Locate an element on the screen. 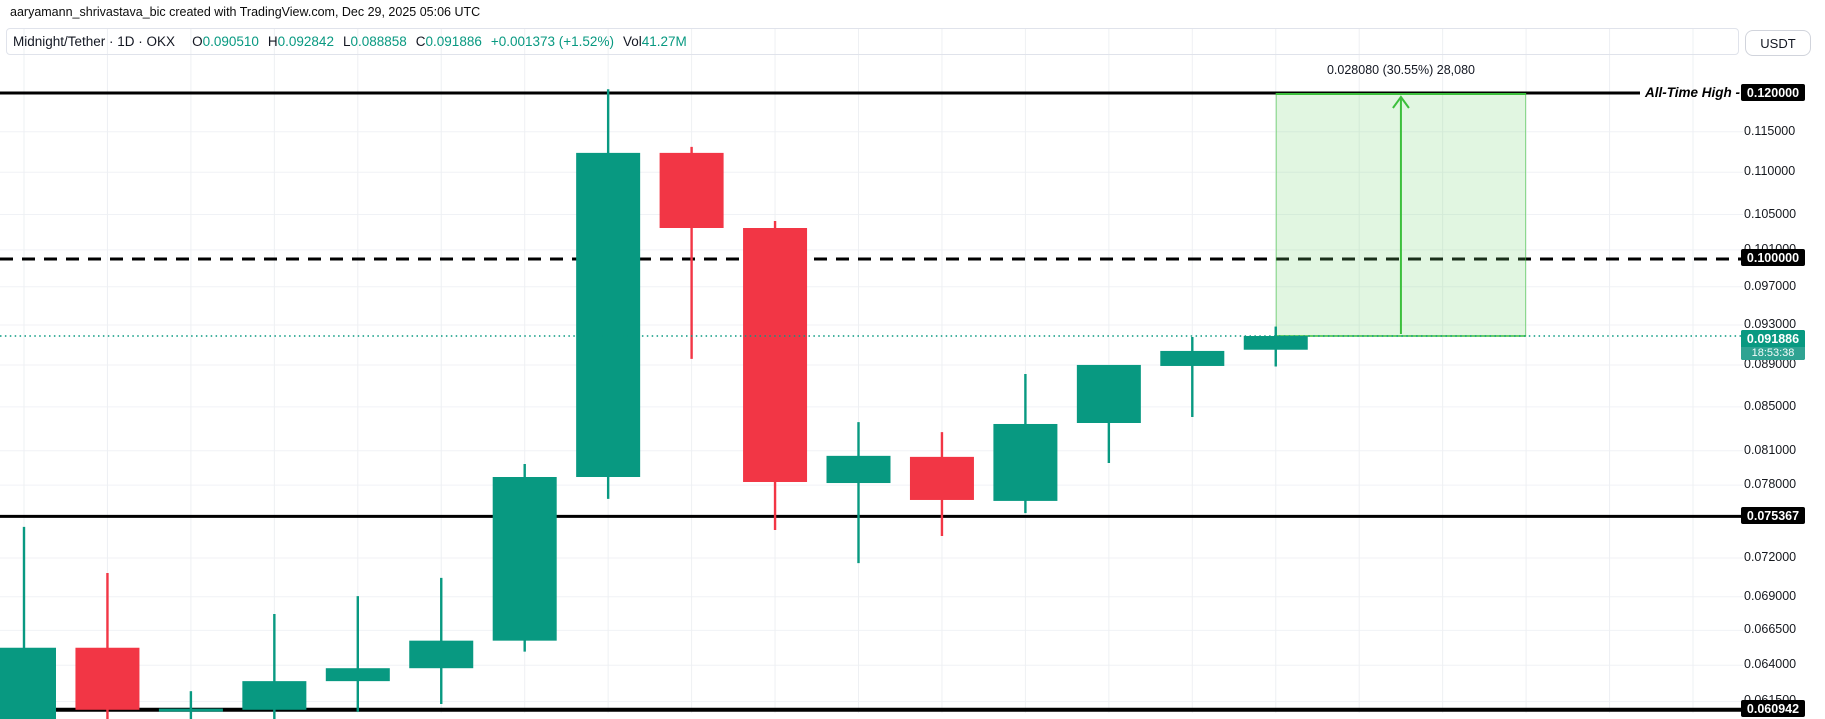 This screenshot has height=719, width=1825. current-price-value: 0.091886 is located at coordinates (1773, 338).